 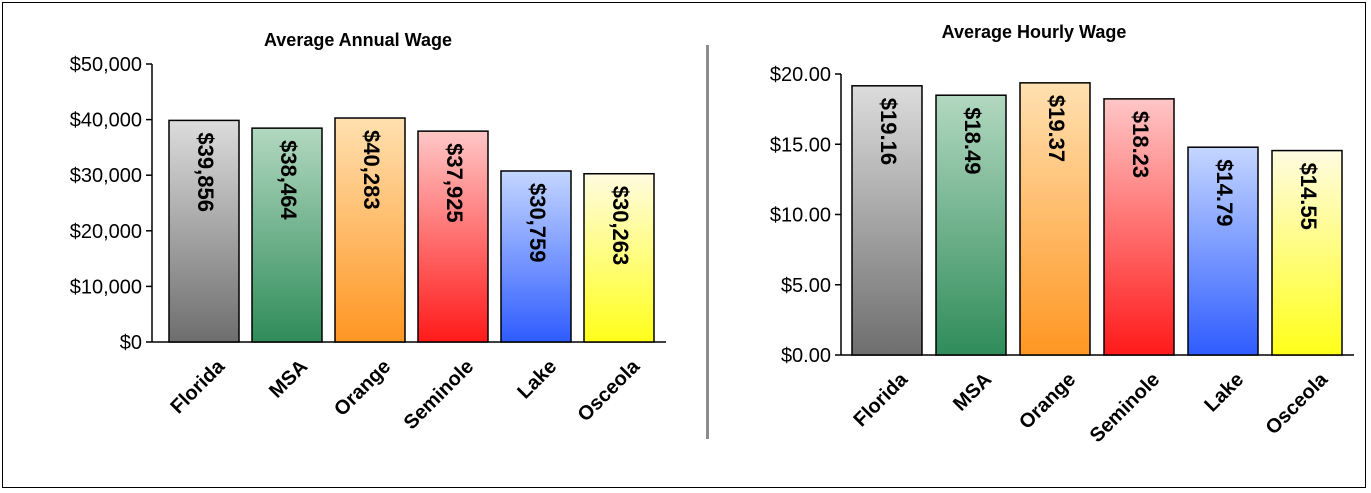 What do you see at coordinates (106, 176) in the screenshot?
I see `y-tick-label: $30,000` at bounding box center [106, 176].